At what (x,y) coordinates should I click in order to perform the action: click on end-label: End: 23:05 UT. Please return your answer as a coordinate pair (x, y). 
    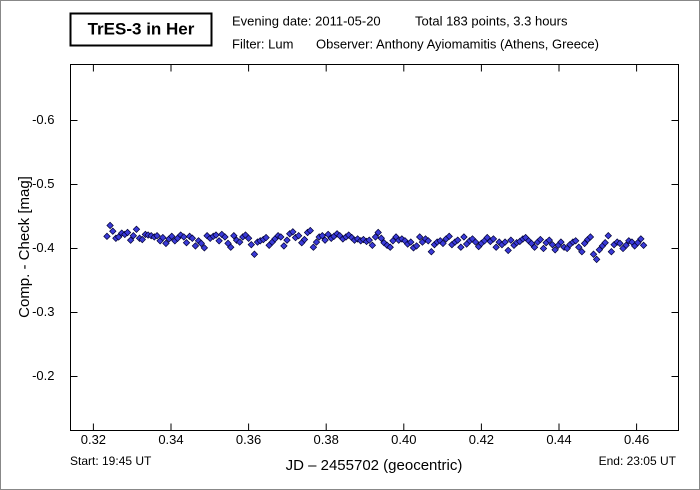
    Looking at the image, I should click on (638, 461).